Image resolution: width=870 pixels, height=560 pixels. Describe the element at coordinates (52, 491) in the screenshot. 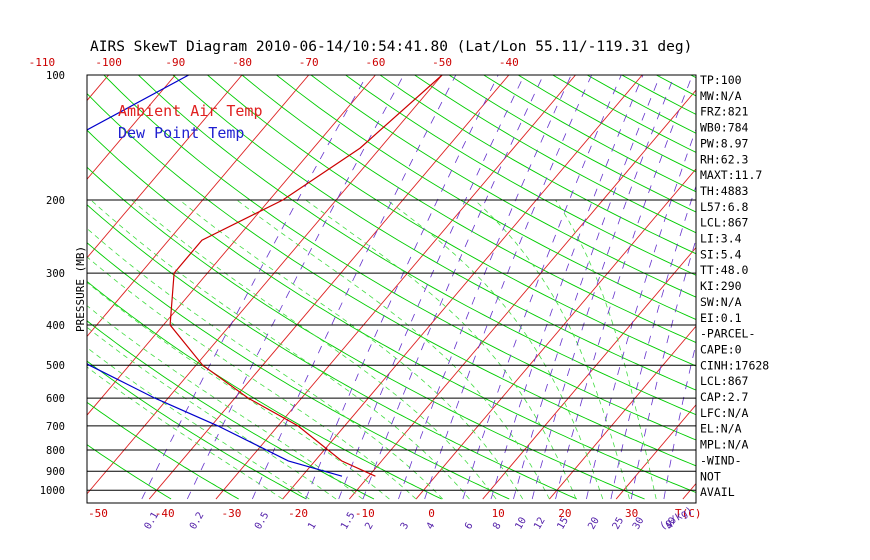

I see `pressure-tick-label: 1000` at that location.